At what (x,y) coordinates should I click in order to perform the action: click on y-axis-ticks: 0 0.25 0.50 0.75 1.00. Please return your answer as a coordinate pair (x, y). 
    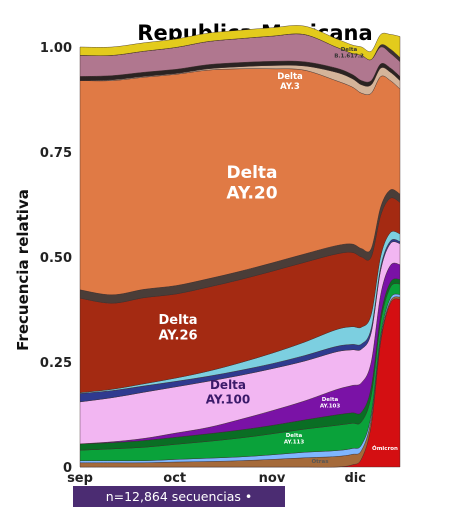
    Looking at the image, I should click on (56, 258).